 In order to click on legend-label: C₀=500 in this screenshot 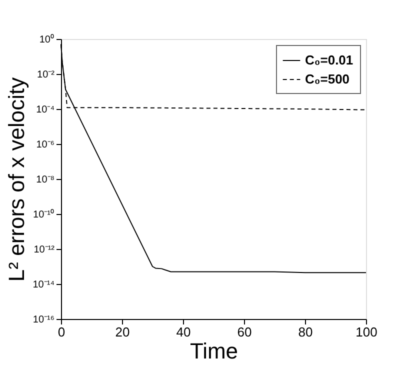, I will do `click(327, 79)`.